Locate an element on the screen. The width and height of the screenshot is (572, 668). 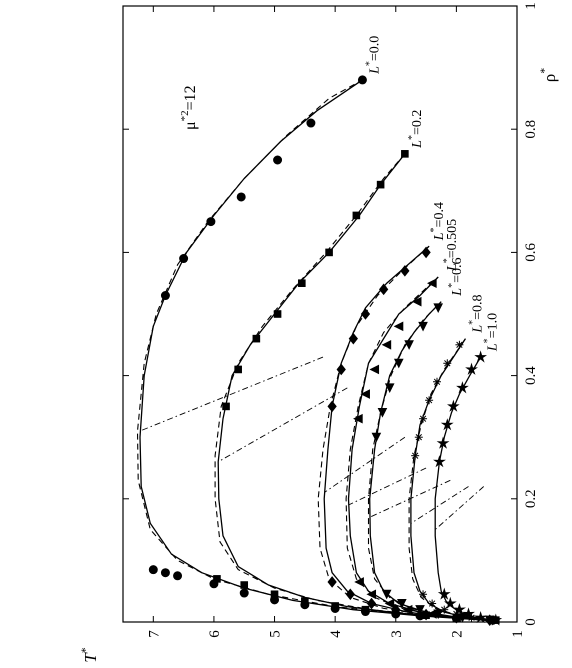
density-tick-label: 0.2 is located at coordinates (531, 498).